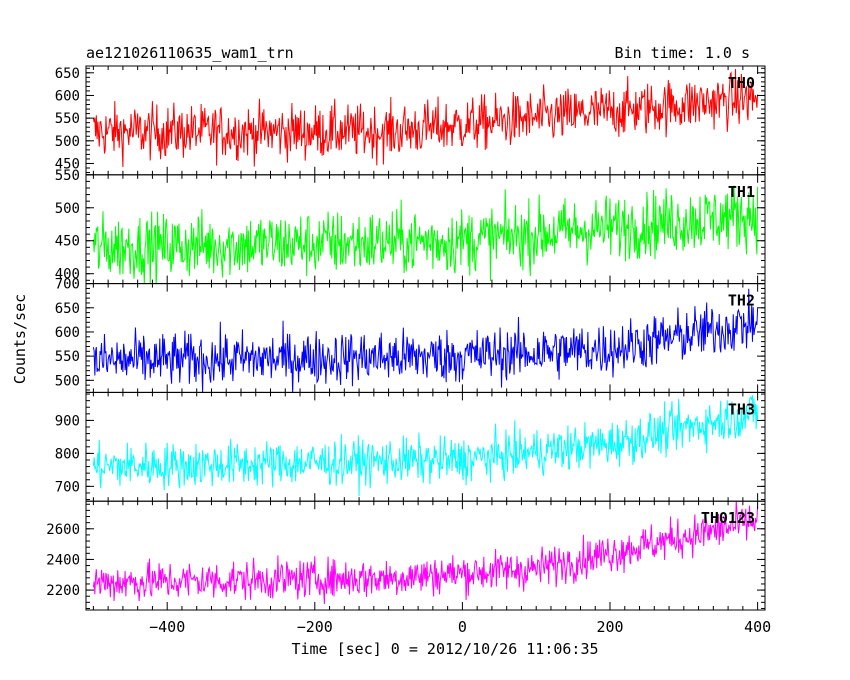 The height and width of the screenshot is (680, 850). What do you see at coordinates (462, 627) in the screenshot?
I see `x-tick-label: 0` at bounding box center [462, 627].